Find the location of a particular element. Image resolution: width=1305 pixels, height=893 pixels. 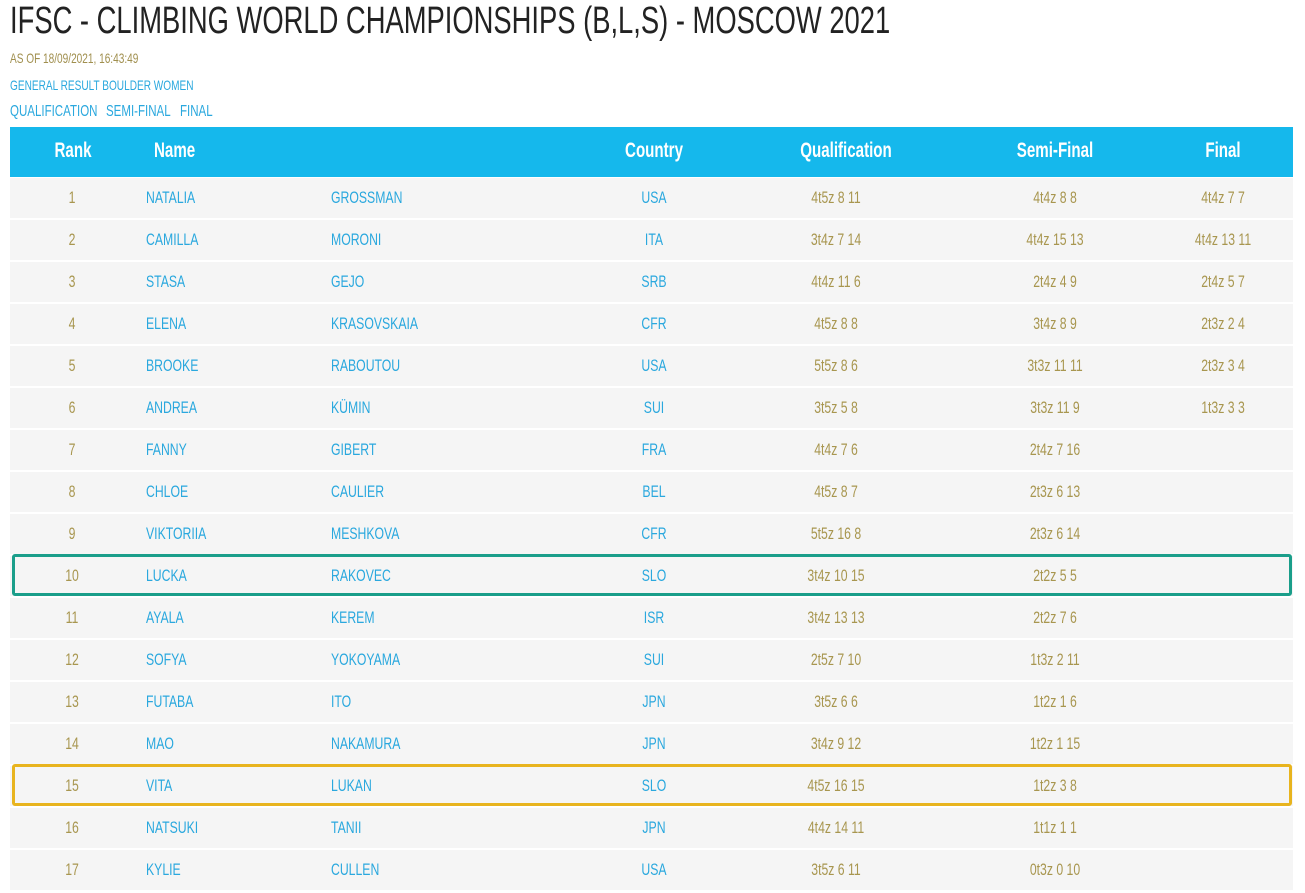

rank: 13 is located at coordinates (72, 701).